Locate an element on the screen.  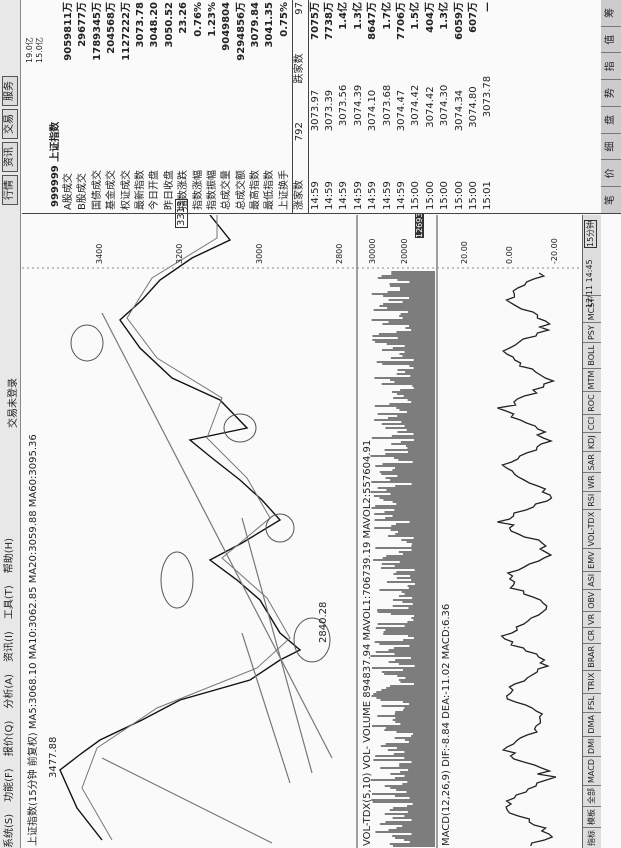
code: 999999 上证指数 is located at coordinates (53, 164).